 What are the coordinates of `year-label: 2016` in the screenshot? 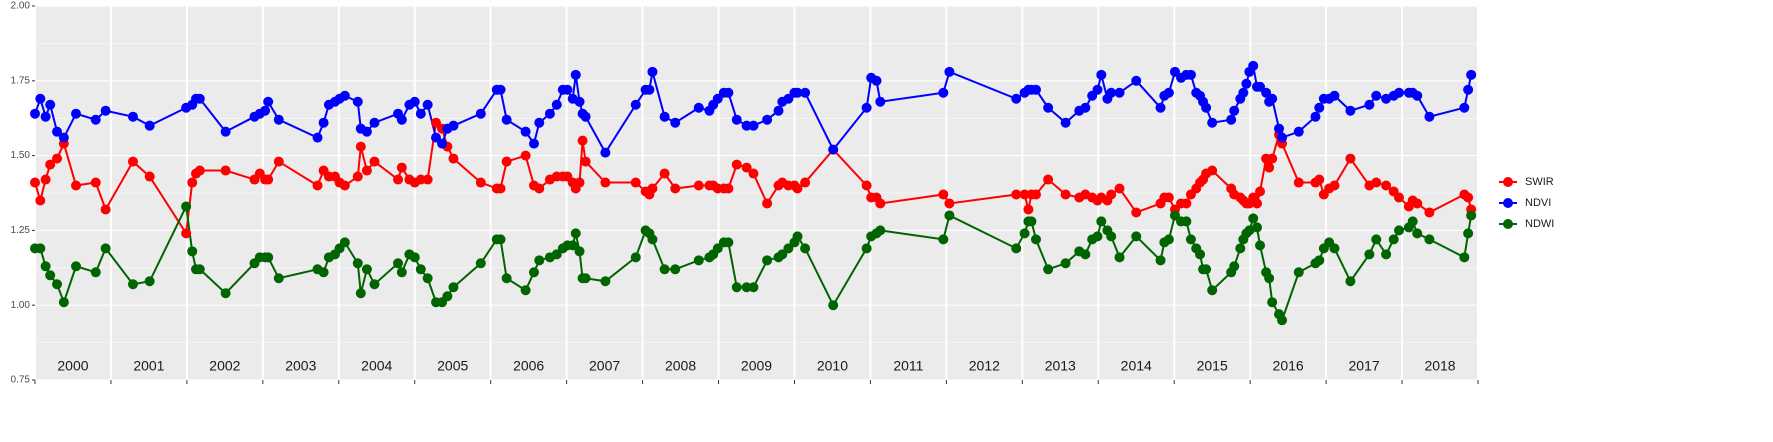 It's located at (1288, 366).